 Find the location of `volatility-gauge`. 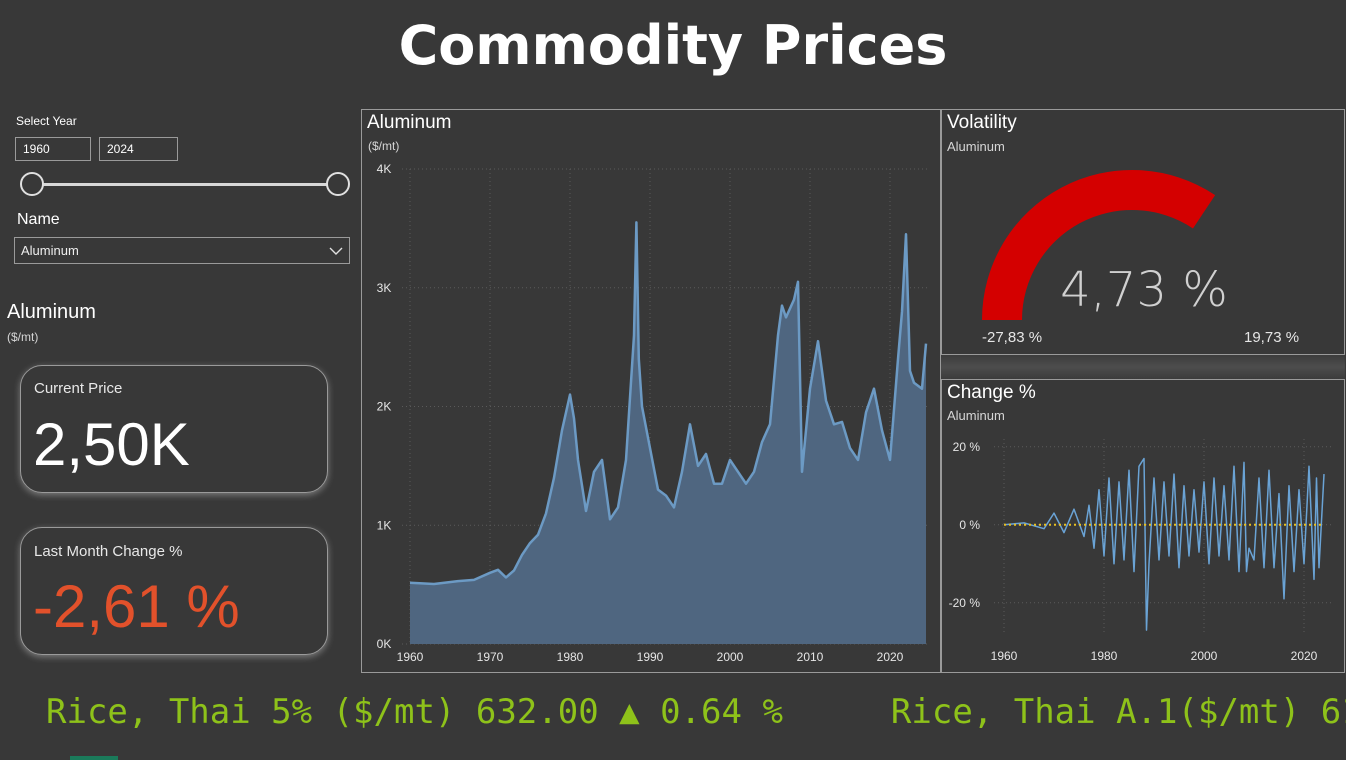

volatility-gauge is located at coordinates (1099, 245).